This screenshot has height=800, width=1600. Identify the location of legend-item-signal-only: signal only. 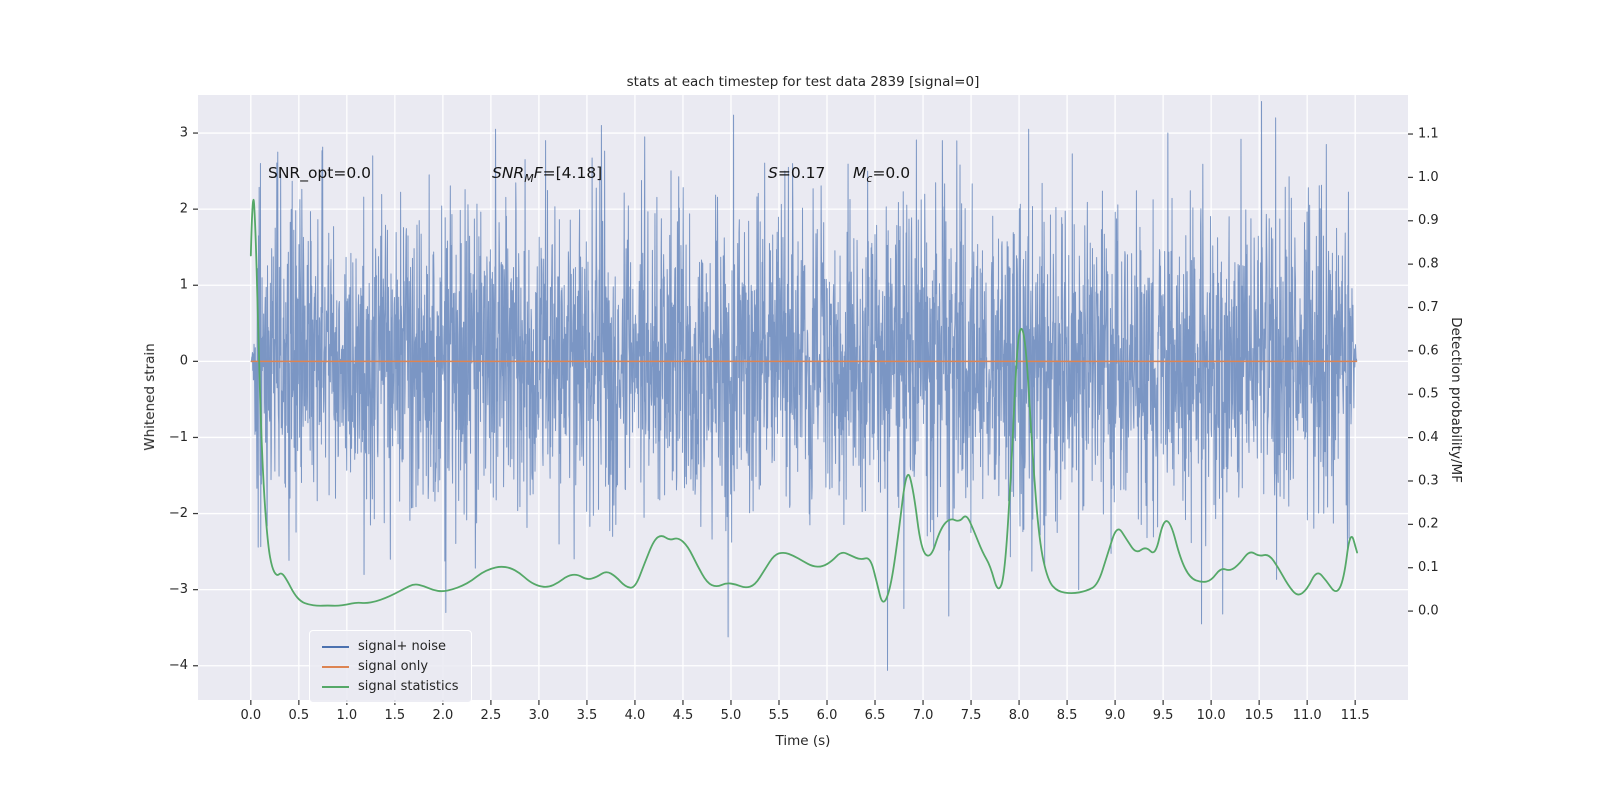
(390, 666).